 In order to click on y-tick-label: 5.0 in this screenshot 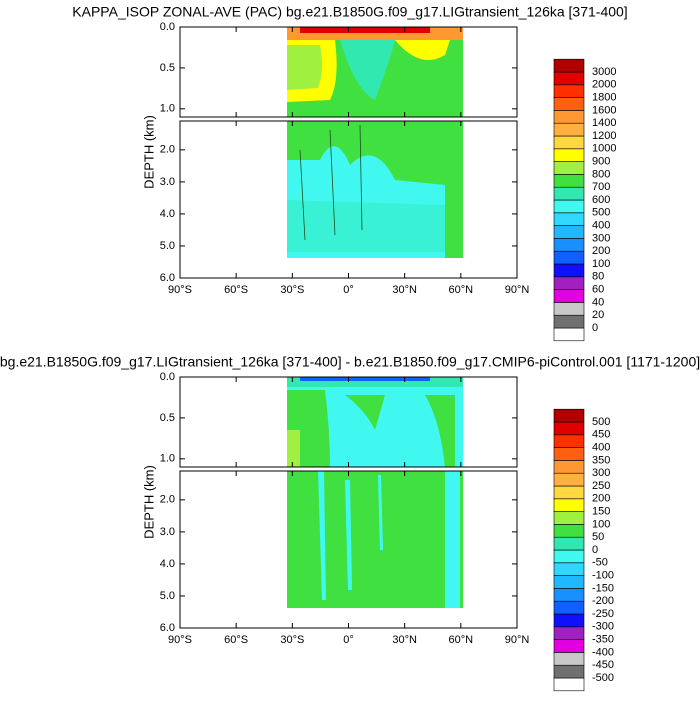, I will do `click(167, 246)`.